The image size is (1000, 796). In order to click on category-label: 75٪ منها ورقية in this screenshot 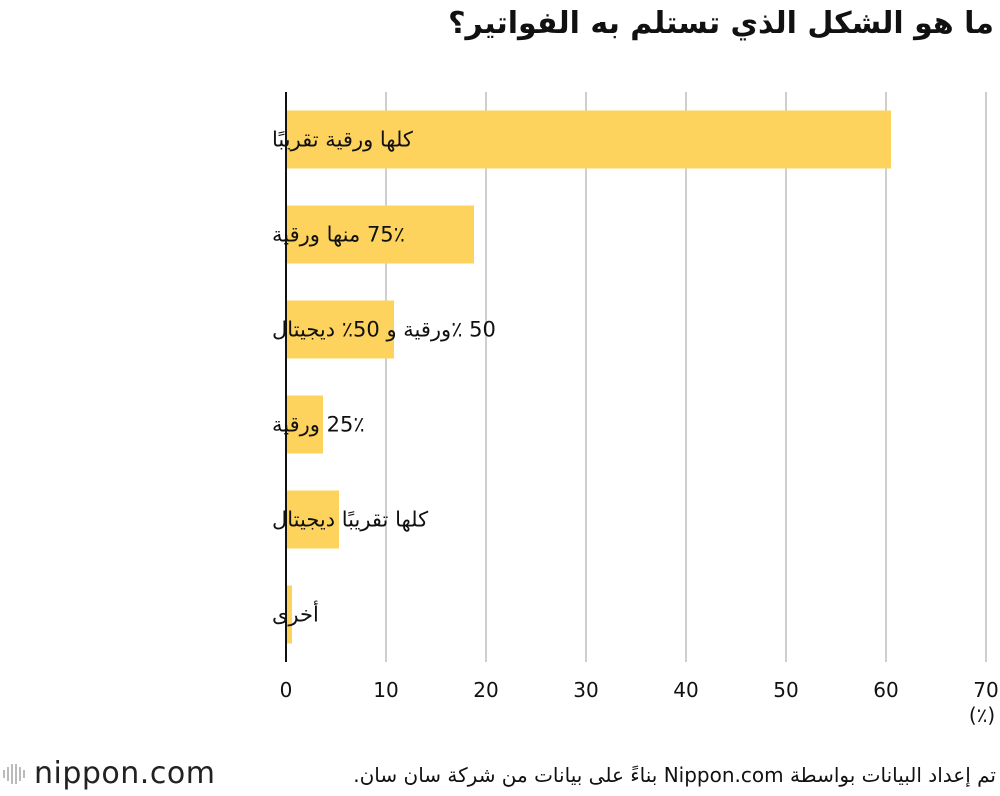, I will do `click(338, 235)`.